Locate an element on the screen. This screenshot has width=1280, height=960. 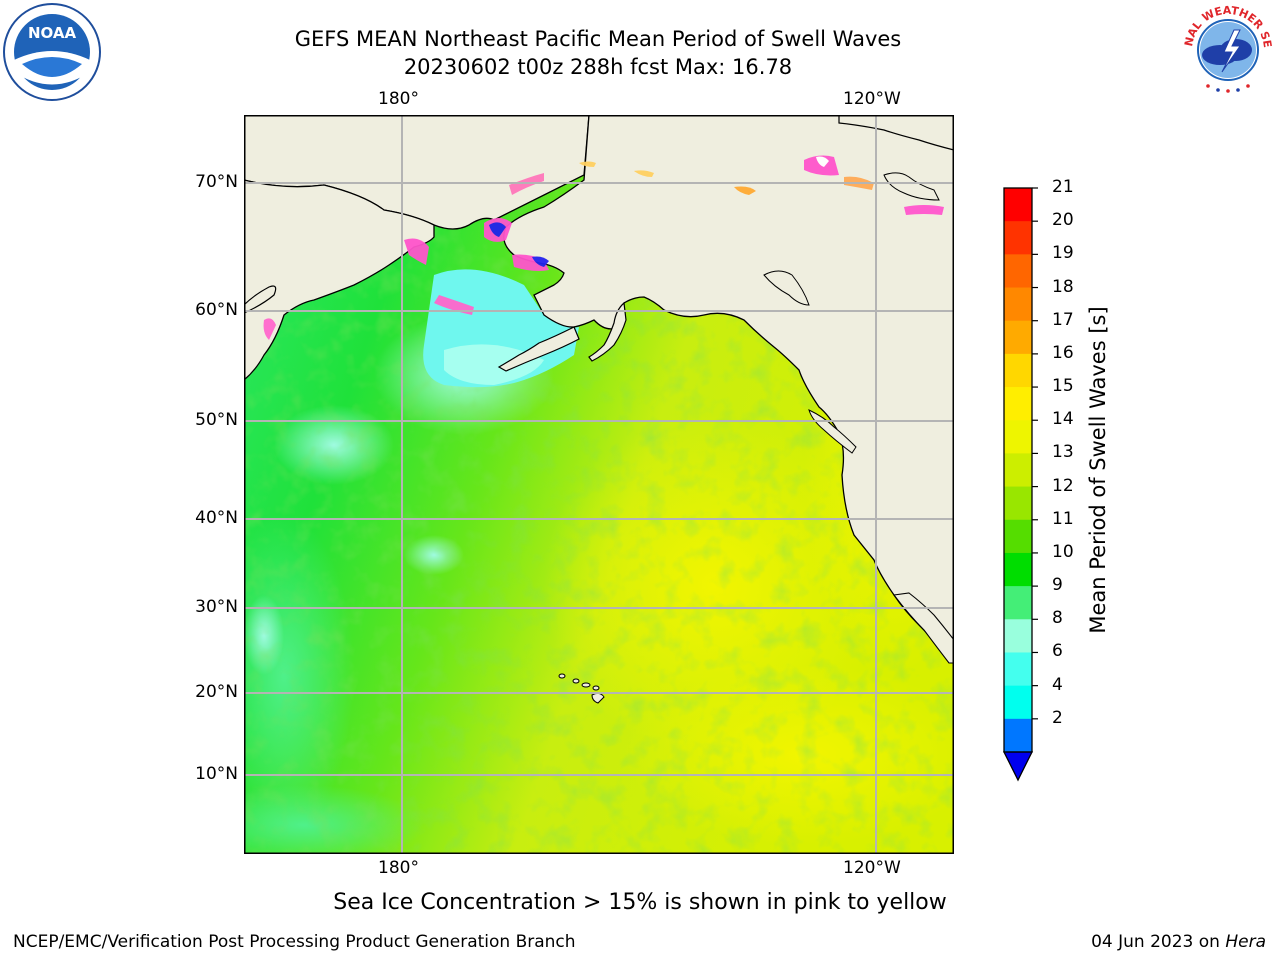
colorbar-tick-label: 16 is located at coordinates (1063, 352).